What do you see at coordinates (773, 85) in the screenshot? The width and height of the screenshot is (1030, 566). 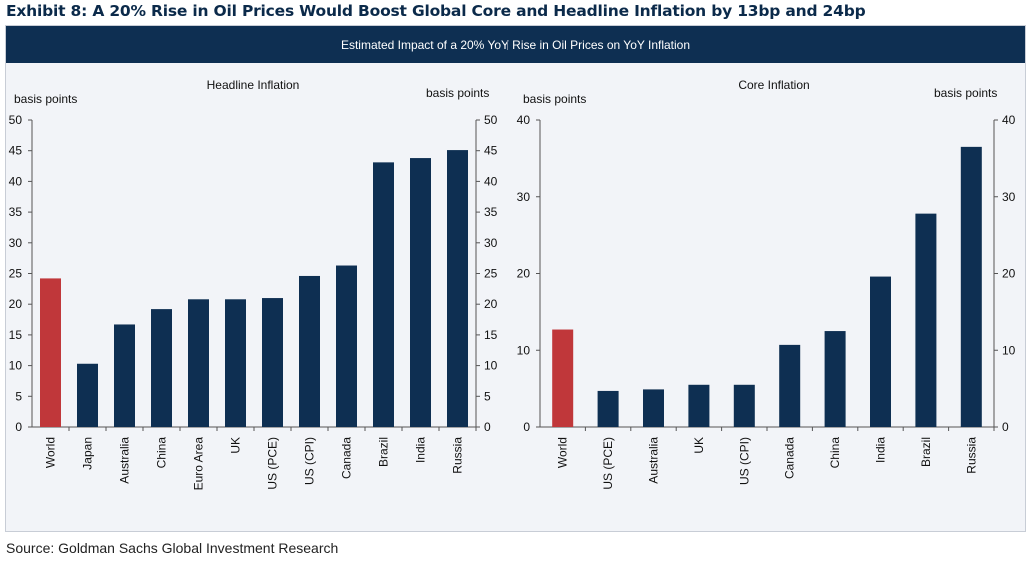 I see `core-chart-title: Core Inflation` at bounding box center [773, 85].